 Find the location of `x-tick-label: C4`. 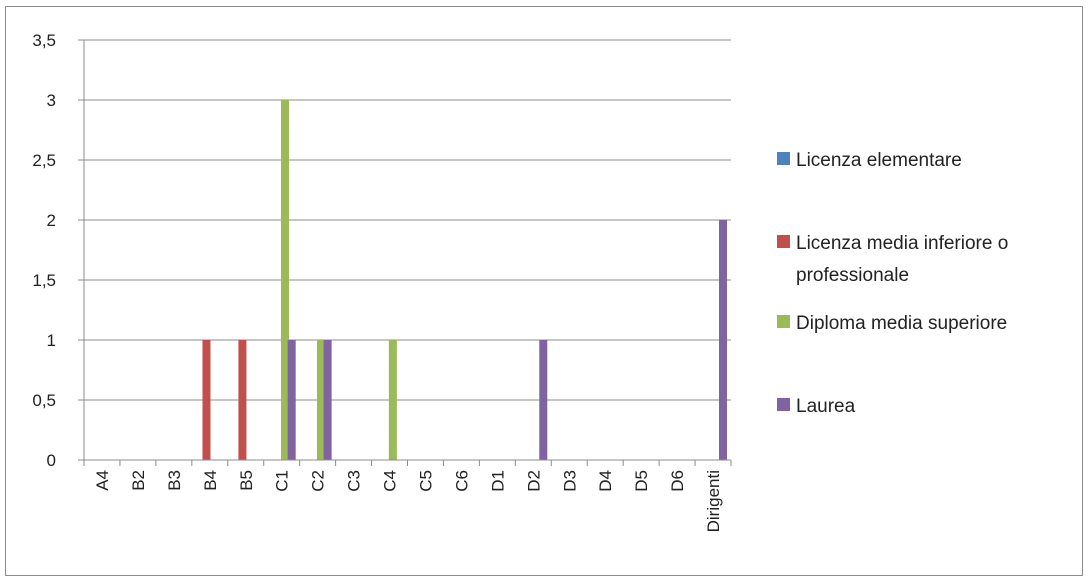

x-tick-label: C4 is located at coordinates (390, 481).